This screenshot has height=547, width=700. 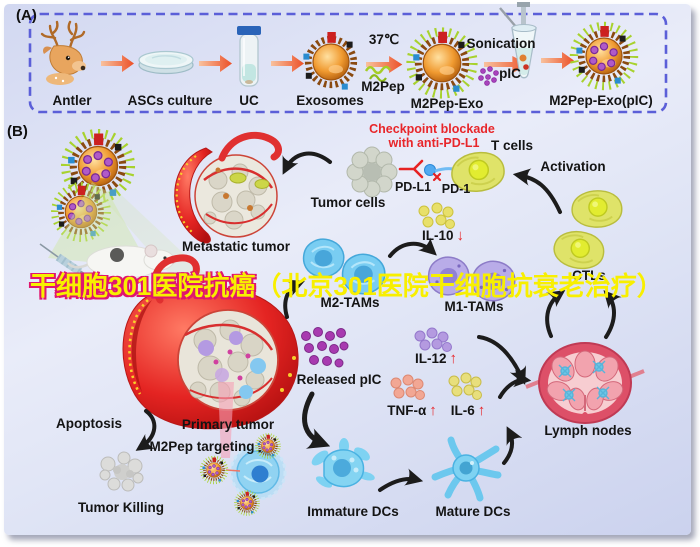 I want to click on label-tumor-killing: Tumor Killing, so click(x=121, y=507).